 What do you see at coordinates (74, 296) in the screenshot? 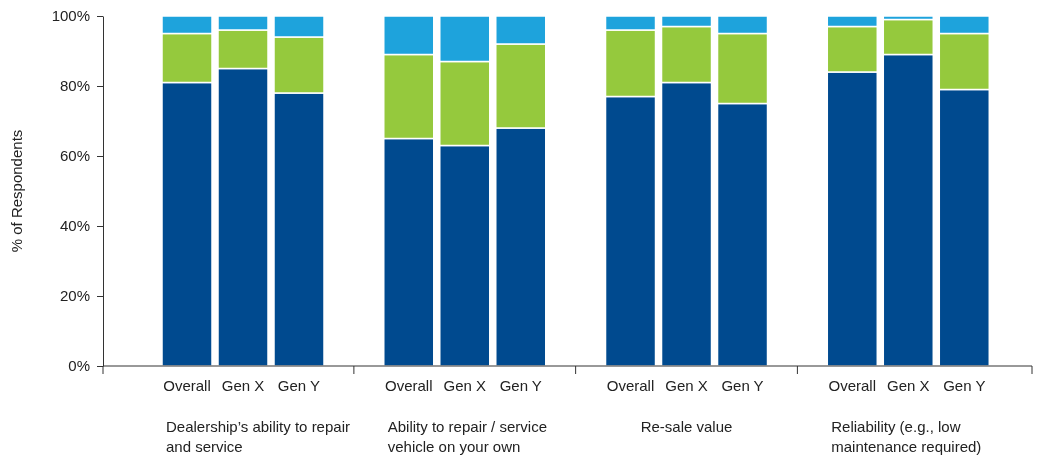
I see `y-tick-label: 20%` at bounding box center [74, 296].